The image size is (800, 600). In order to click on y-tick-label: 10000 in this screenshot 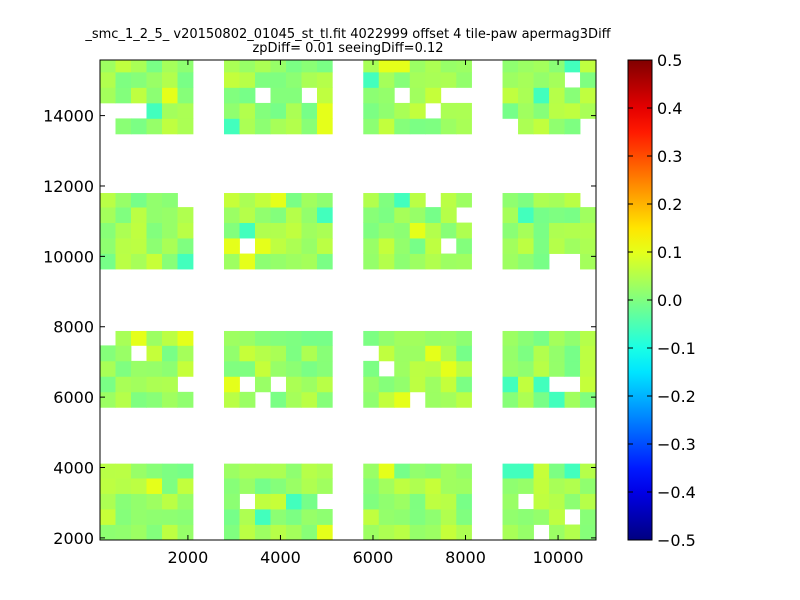, I will do `click(68, 256)`.